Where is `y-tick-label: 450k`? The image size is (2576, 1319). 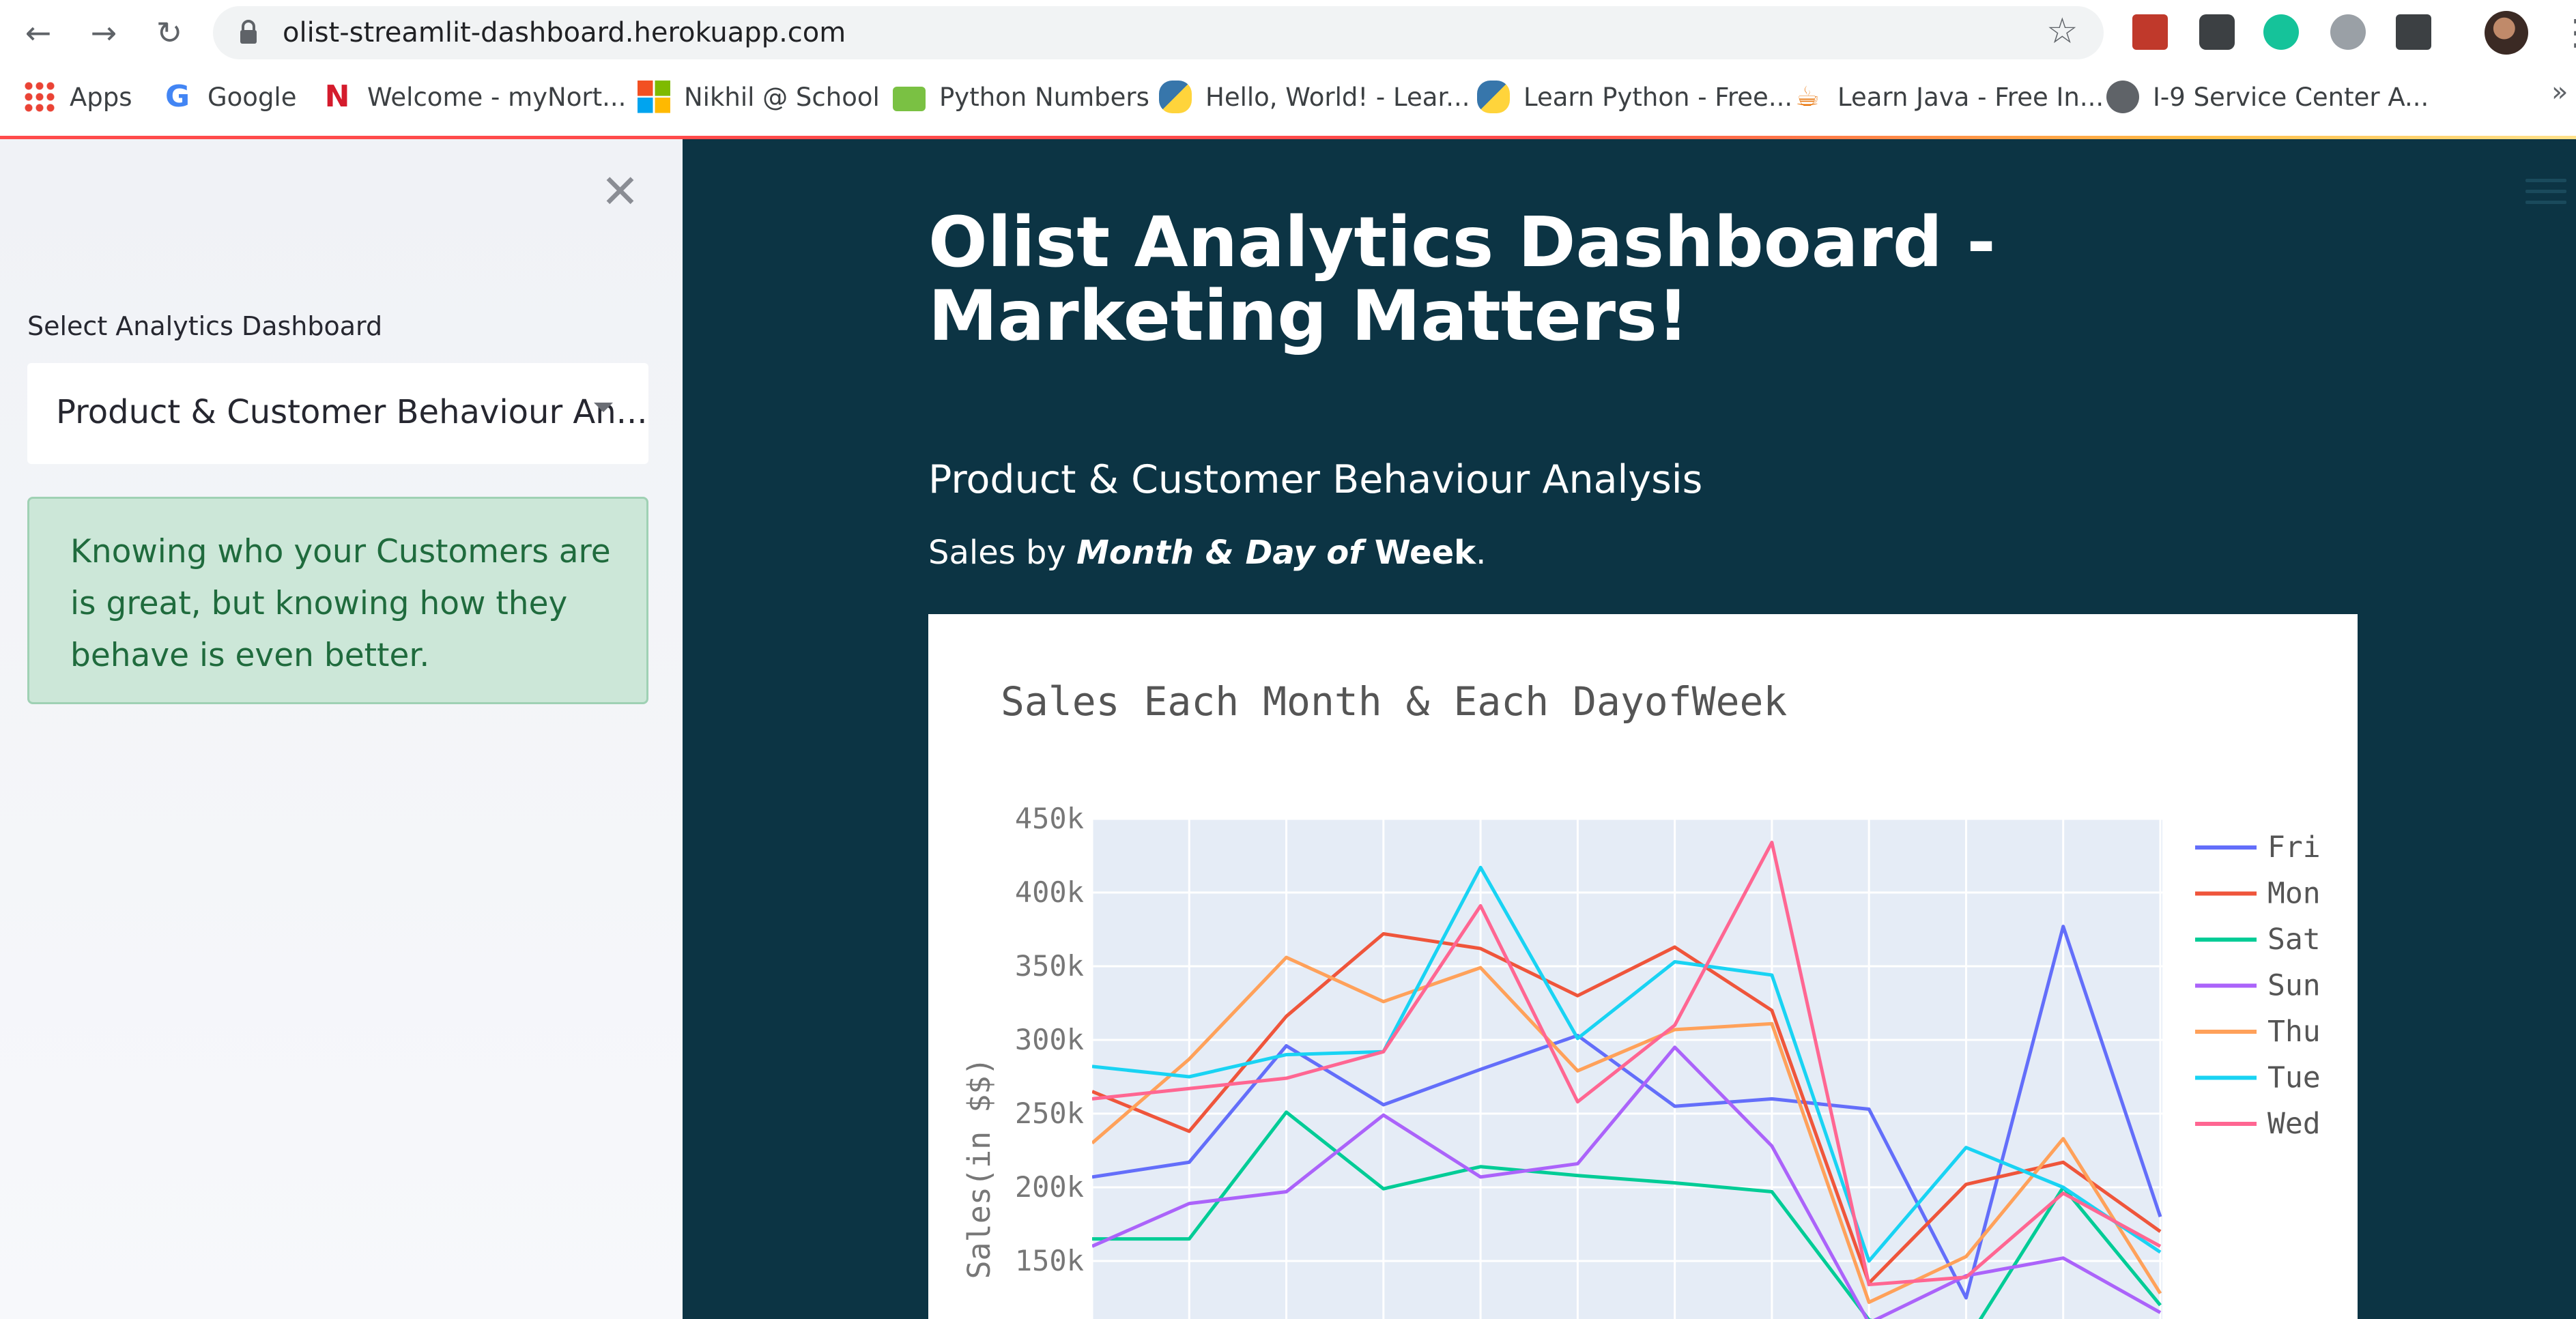 y-tick-label: 450k is located at coordinates (1049, 818).